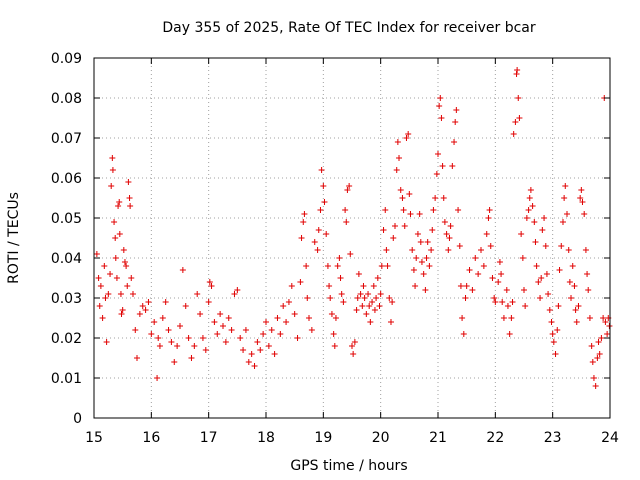 This screenshot has width=640, height=480. I want to click on y-axis-tick-labels: 0 0.01 0.02 0.03 0.04 0.05 0.06 0.07 0.08 0.09, so click(66, 239).